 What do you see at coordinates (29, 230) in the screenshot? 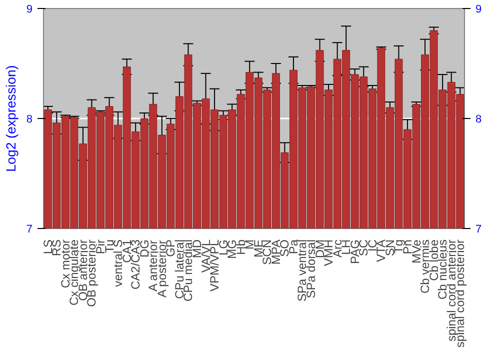
I see `y-tick-label: 7` at bounding box center [29, 230].